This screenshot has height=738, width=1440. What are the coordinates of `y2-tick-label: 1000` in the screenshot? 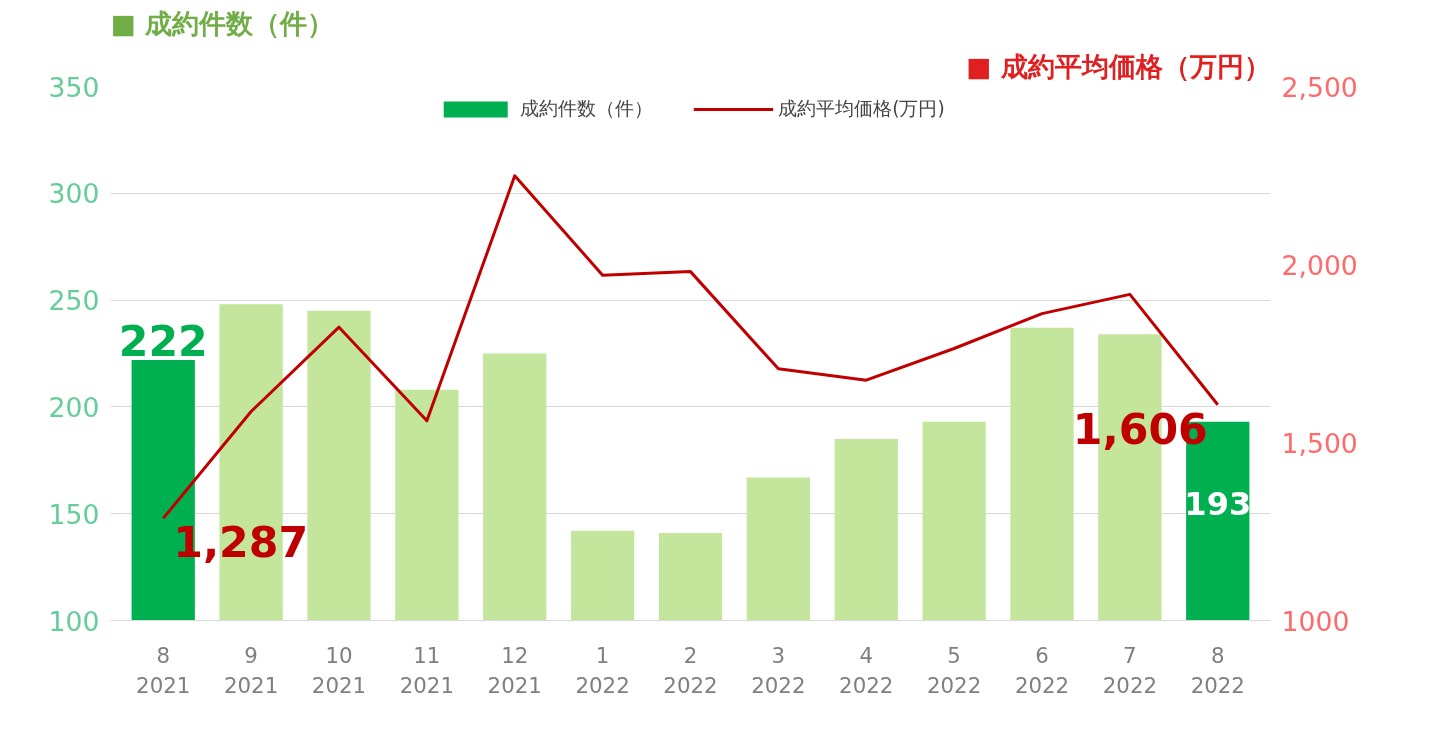 It's located at (1315, 621).